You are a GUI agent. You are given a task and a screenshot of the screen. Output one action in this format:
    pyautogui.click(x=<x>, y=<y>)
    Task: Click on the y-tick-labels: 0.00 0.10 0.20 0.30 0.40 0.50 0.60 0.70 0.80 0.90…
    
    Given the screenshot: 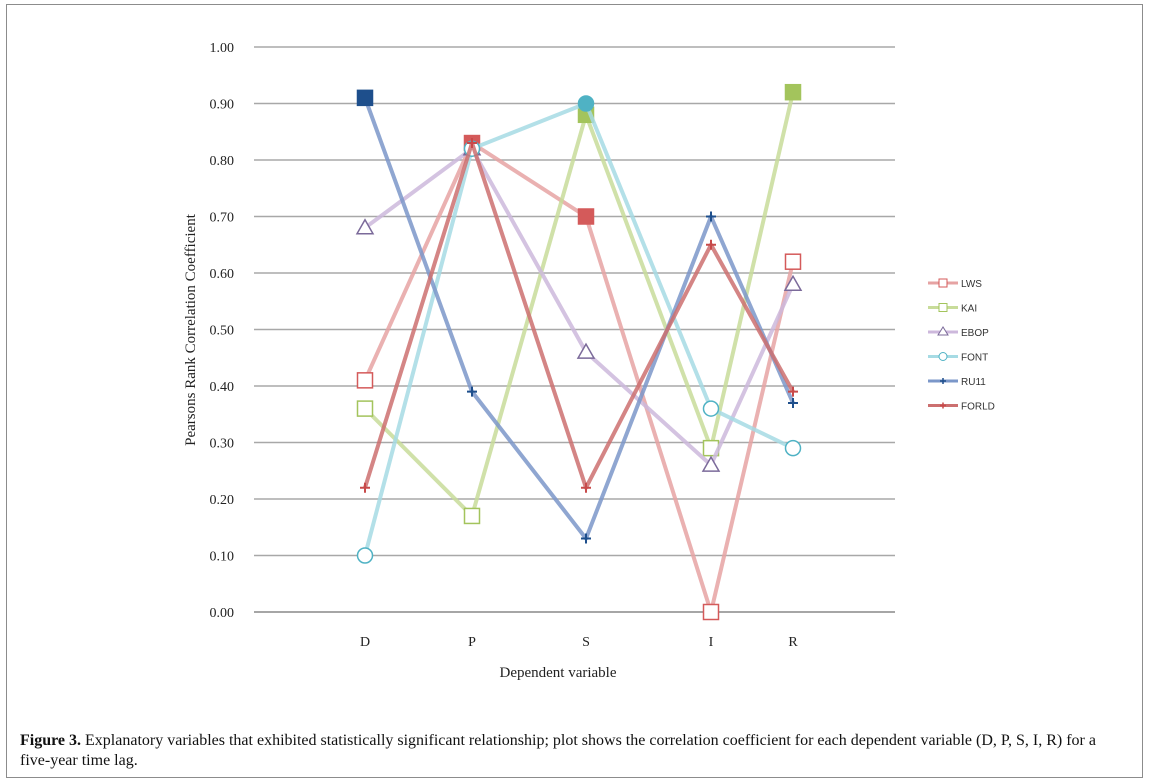 What is the action you would take?
    pyautogui.click(x=222, y=331)
    